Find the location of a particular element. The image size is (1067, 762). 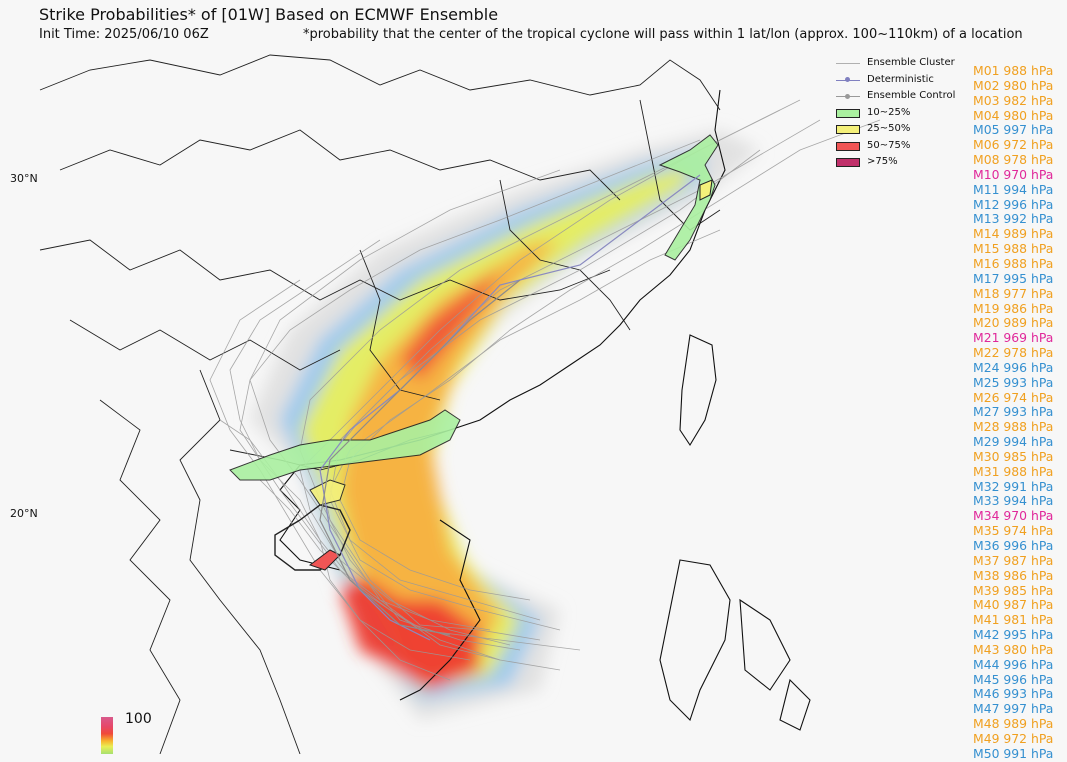

legend-item: 10~25% is located at coordinates (895, 113).